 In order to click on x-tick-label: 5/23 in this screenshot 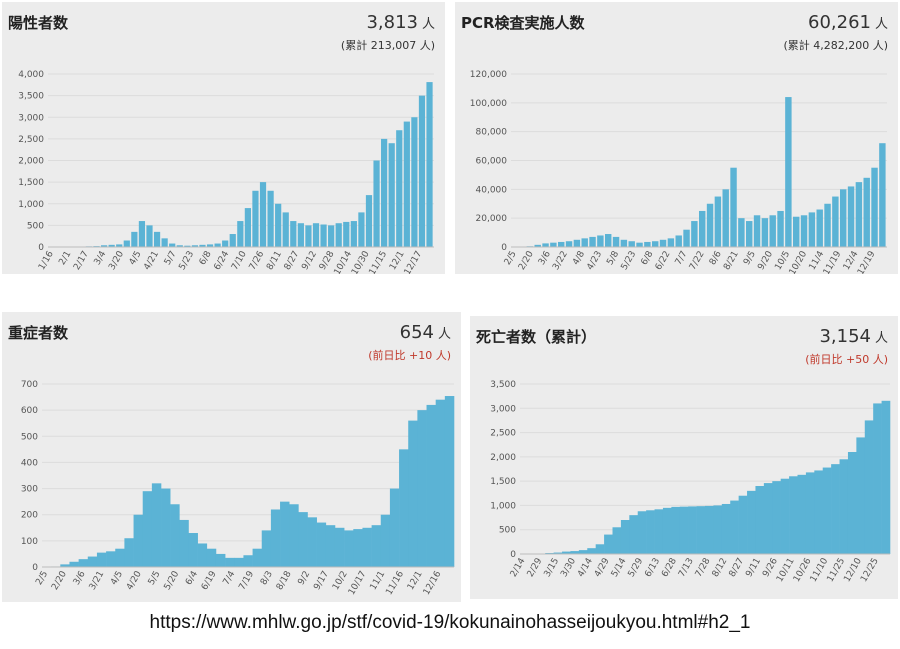, I will do `click(186, 261)`.